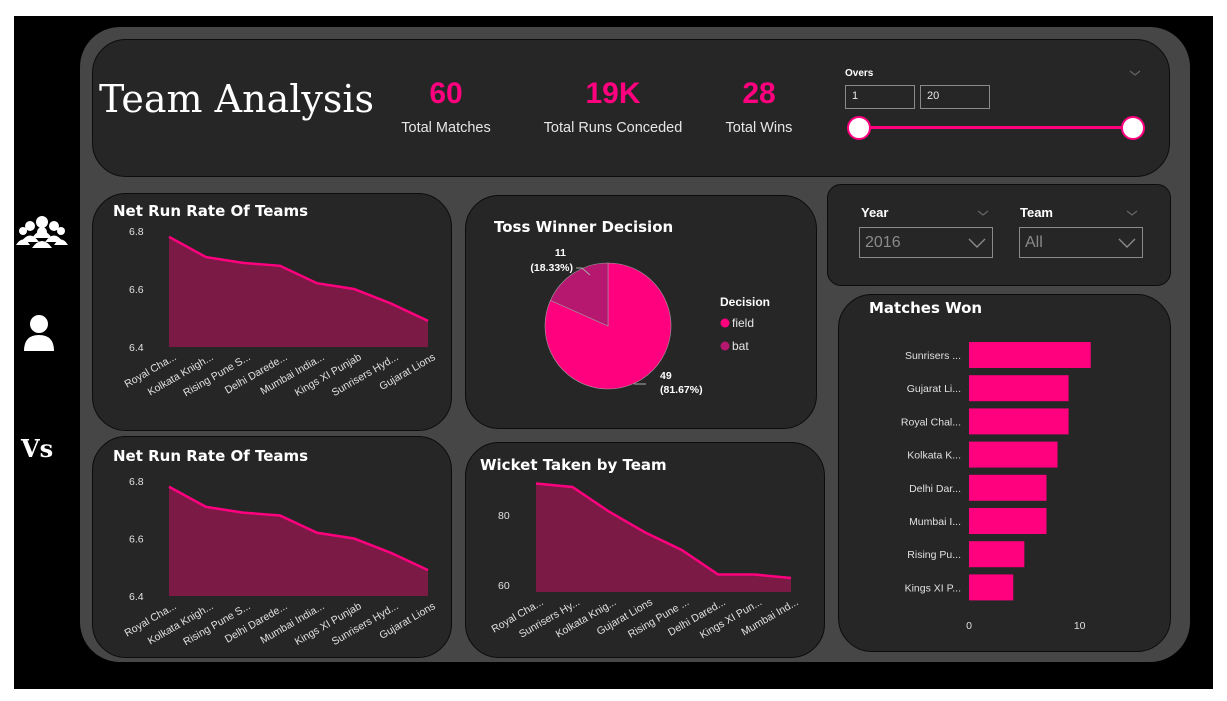 The width and height of the screenshot is (1227, 701). Describe the element at coordinates (995, 127) in the screenshot. I see `overs-slider-track` at that location.